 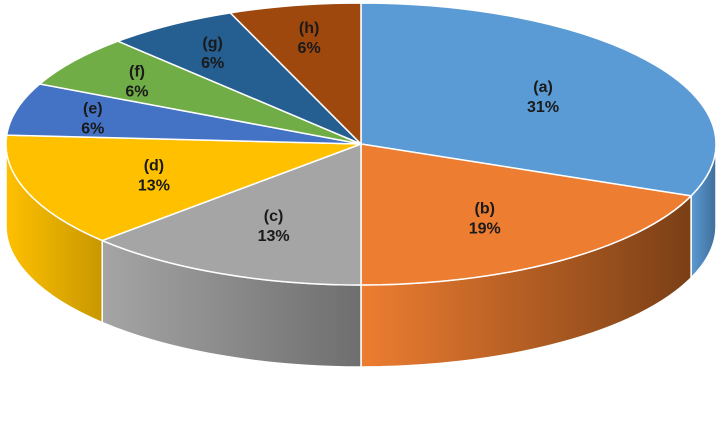 I want to click on slice-category-label: (c), so click(x=274, y=216).